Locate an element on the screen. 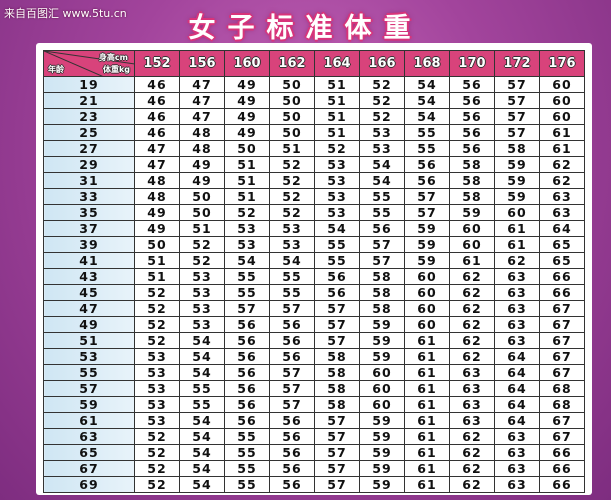  table-row: 55 53 54 56 57 58 60 61 63 64 67 is located at coordinates (314, 372).